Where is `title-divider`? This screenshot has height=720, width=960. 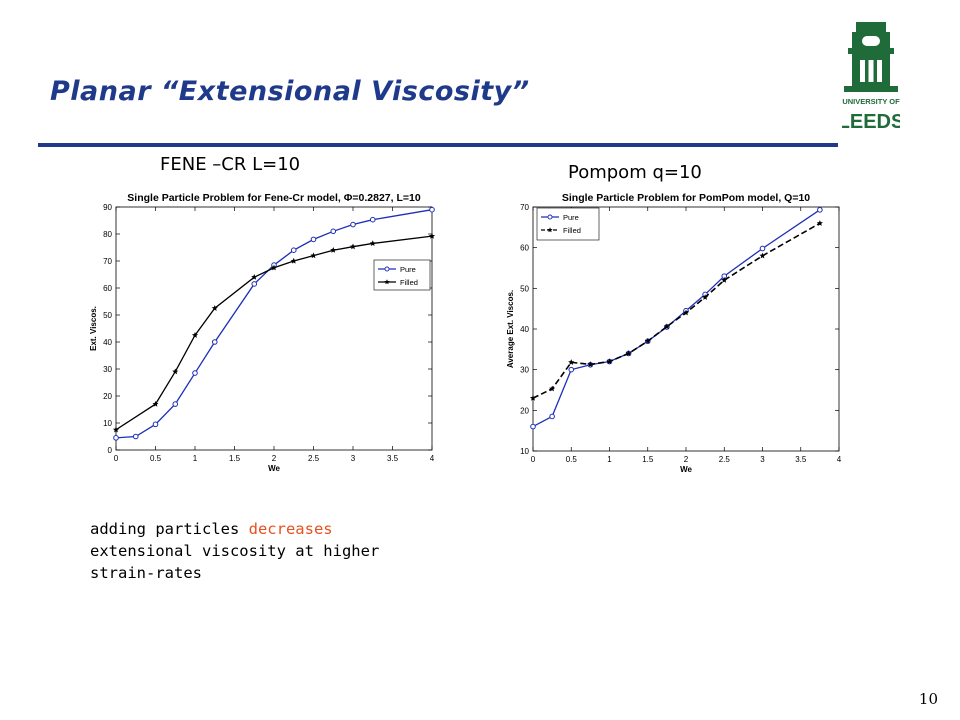
title-divider is located at coordinates (438, 145).